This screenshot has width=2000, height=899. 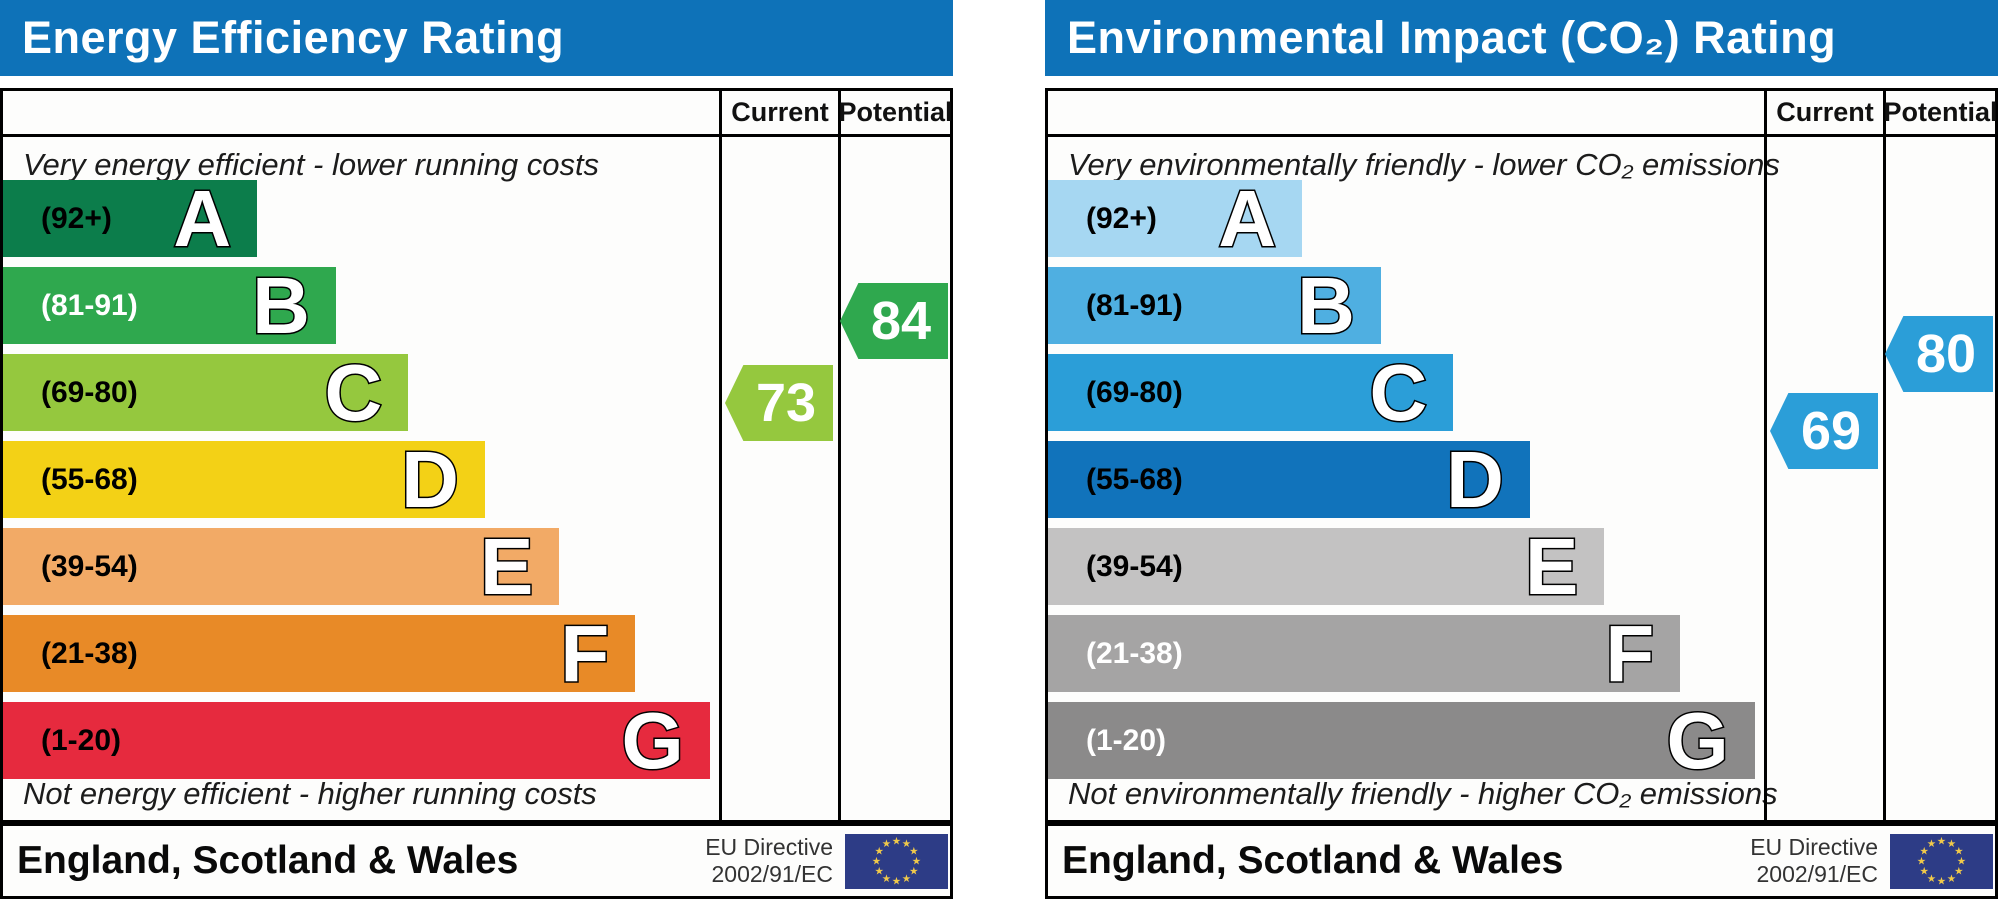 What do you see at coordinates (1823, 478) in the screenshot?
I see `current-column: 69` at bounding box center [1823, 478].